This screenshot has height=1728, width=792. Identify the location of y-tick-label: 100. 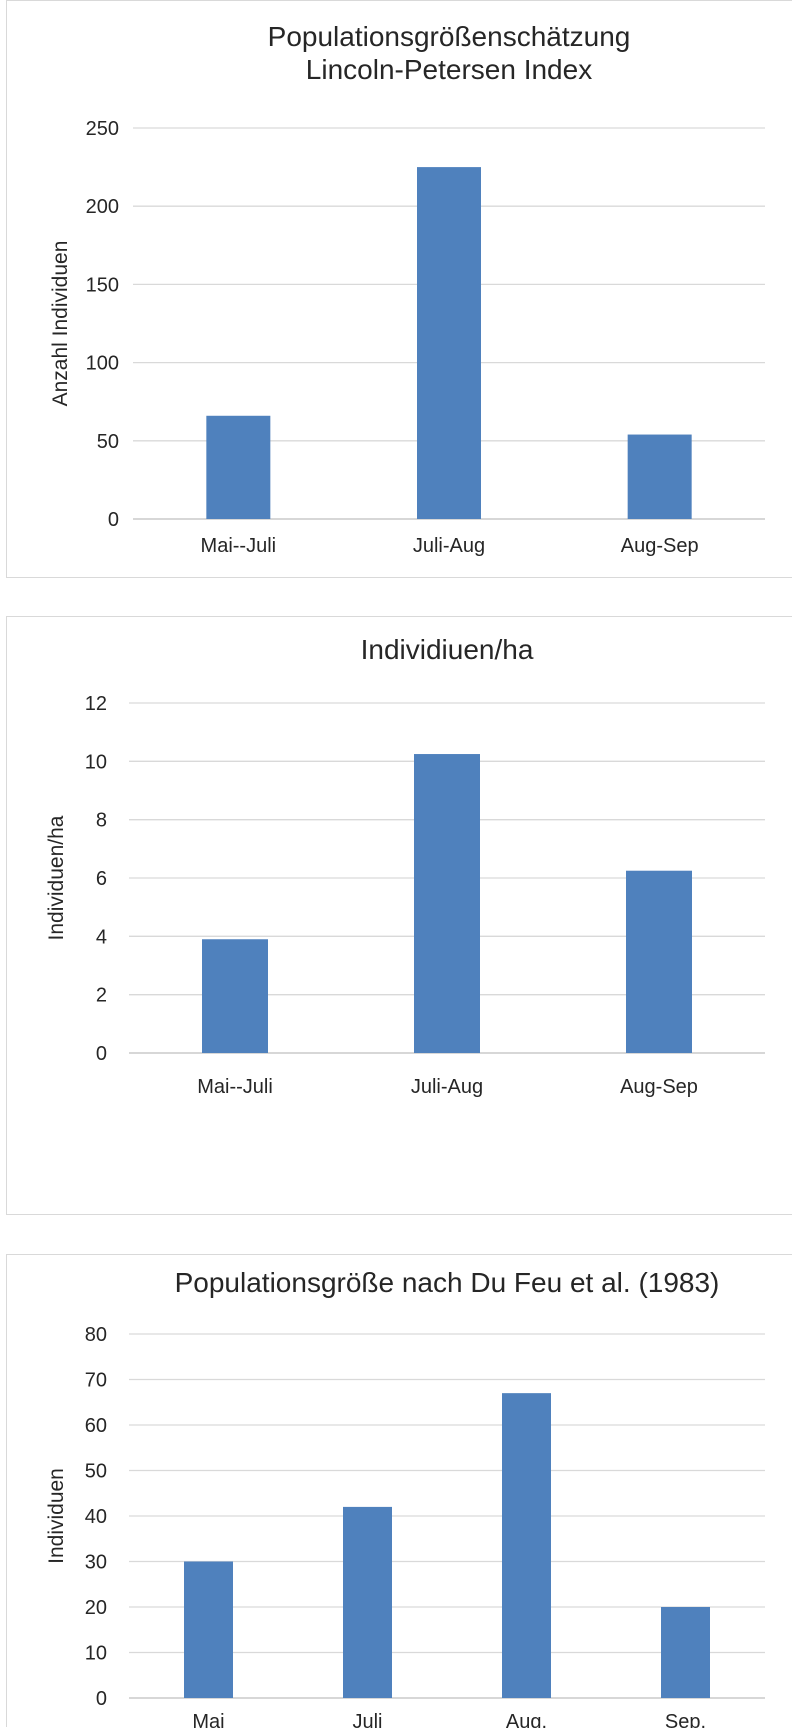
(102, 364).